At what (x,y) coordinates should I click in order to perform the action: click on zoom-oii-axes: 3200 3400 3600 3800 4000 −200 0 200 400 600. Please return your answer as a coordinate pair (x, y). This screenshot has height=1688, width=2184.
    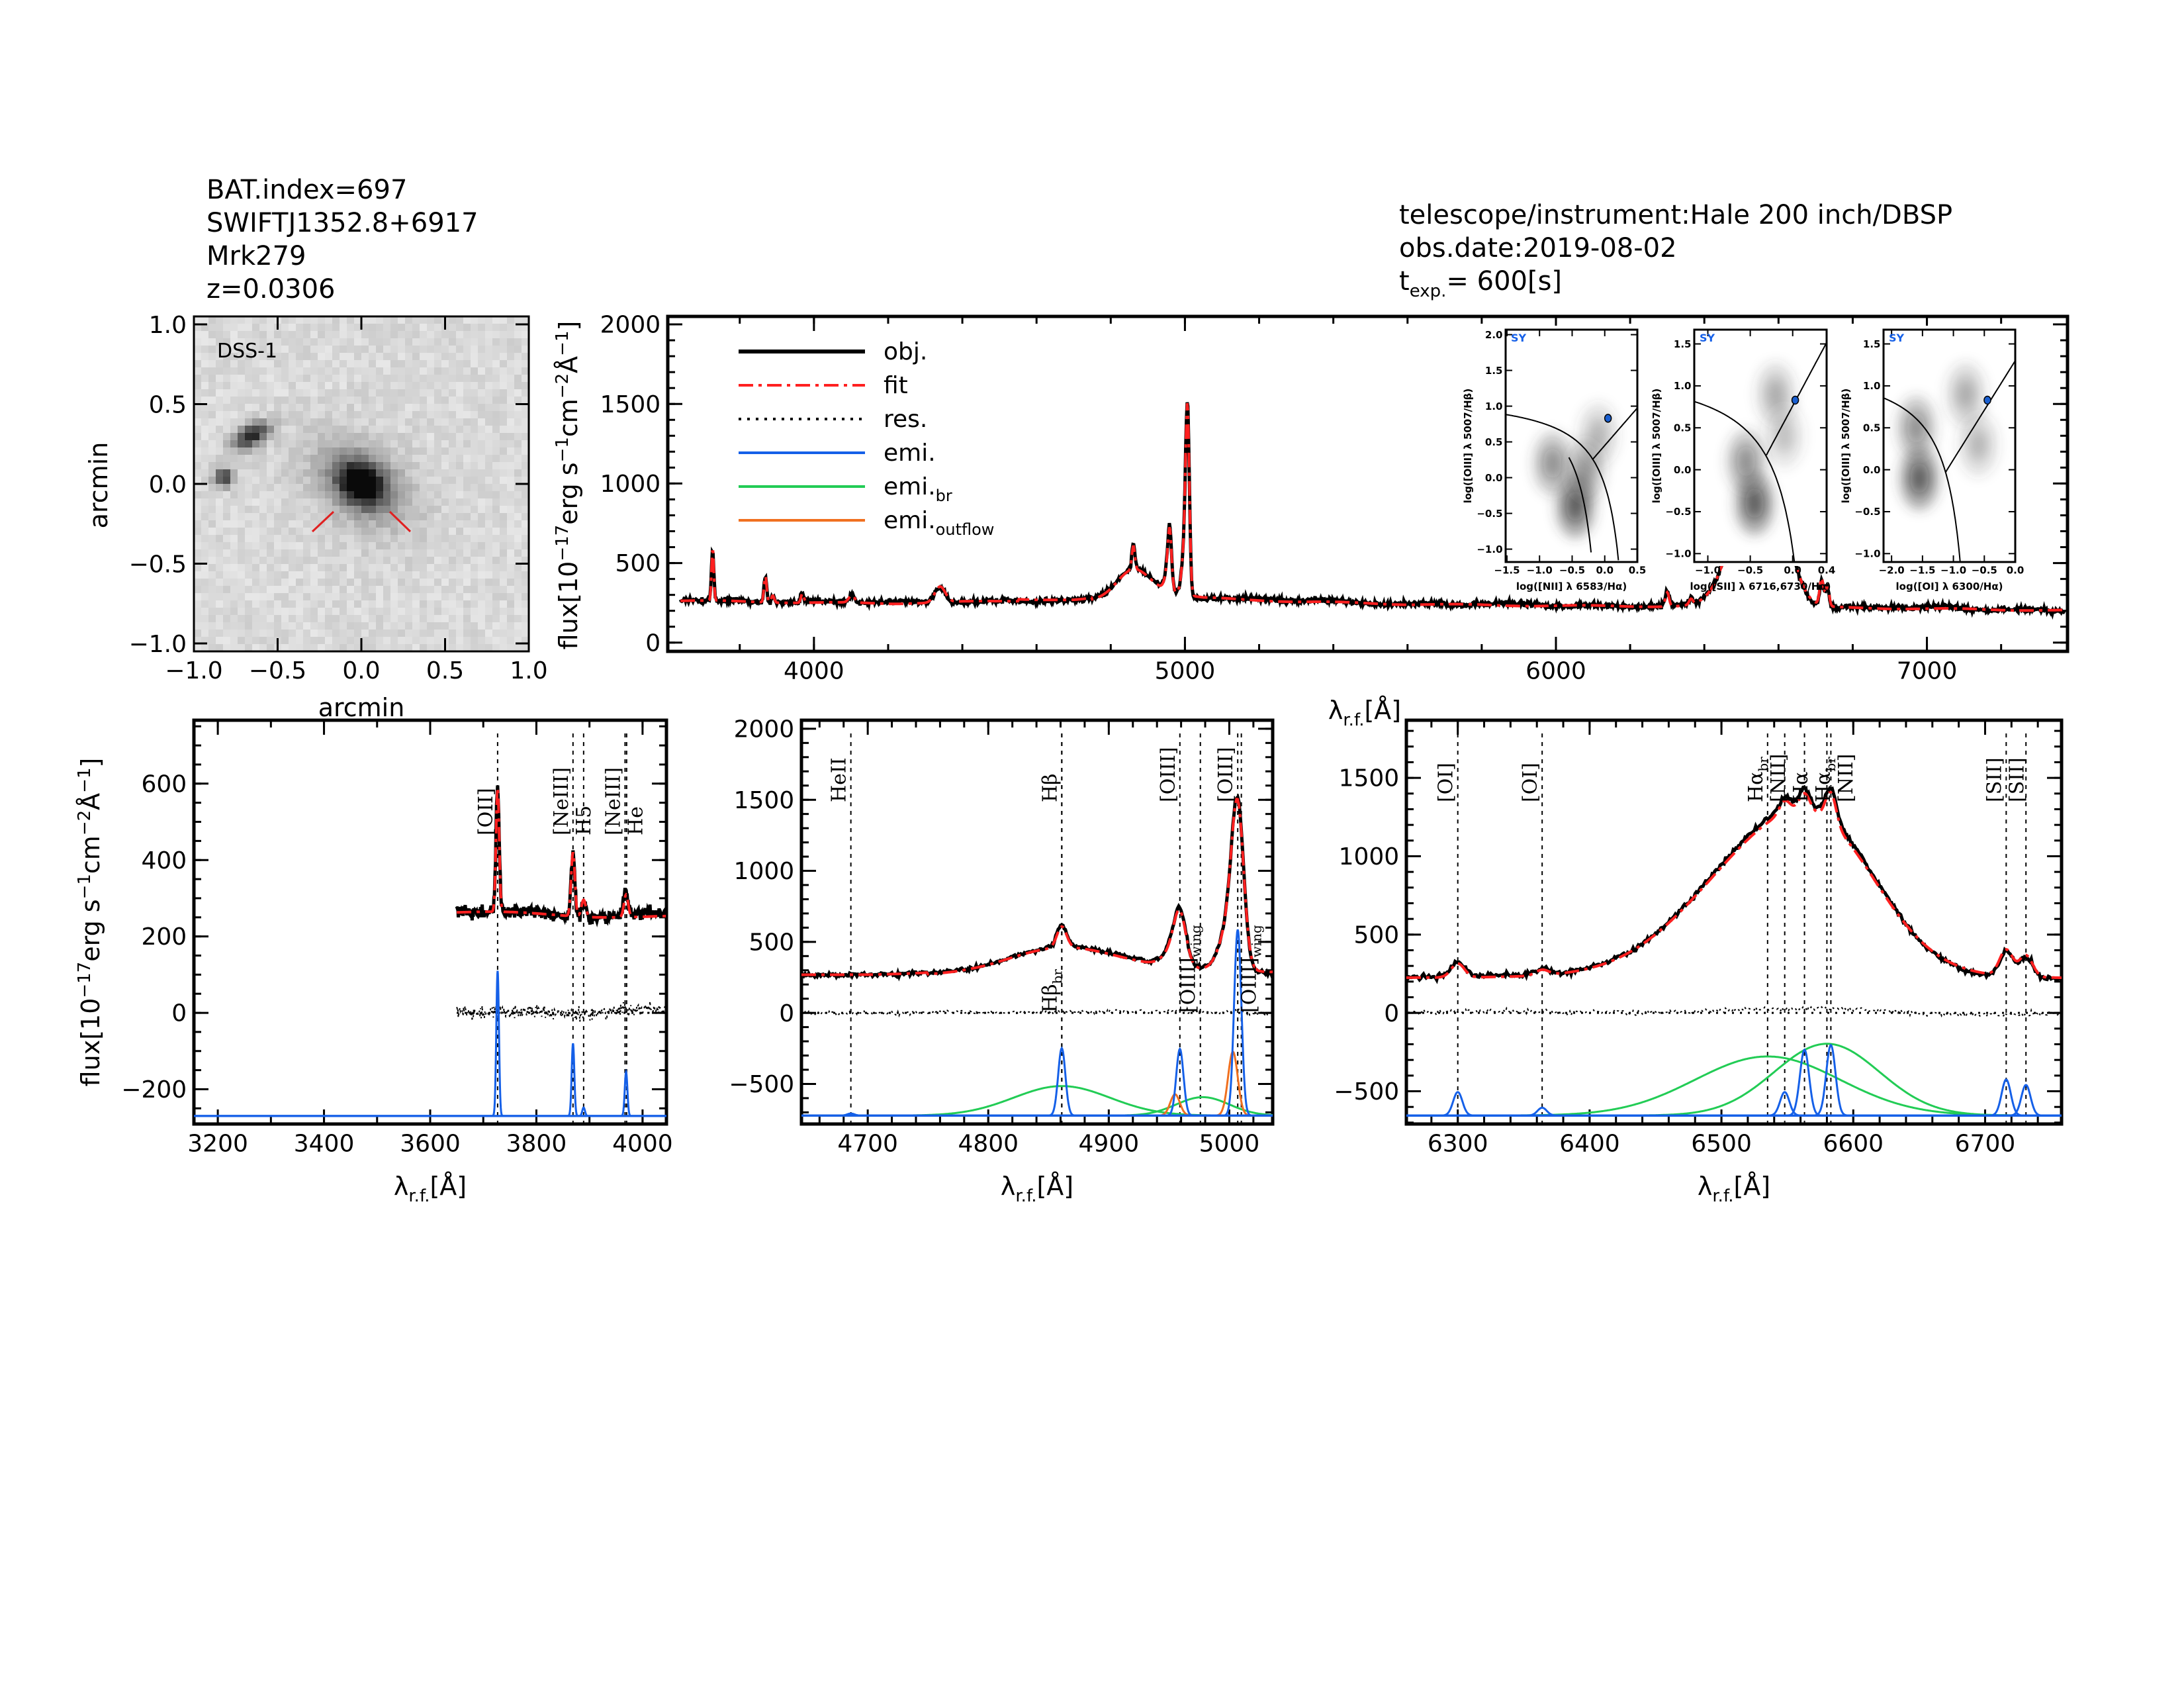
    Looking at the image, I should click on (397, 937).